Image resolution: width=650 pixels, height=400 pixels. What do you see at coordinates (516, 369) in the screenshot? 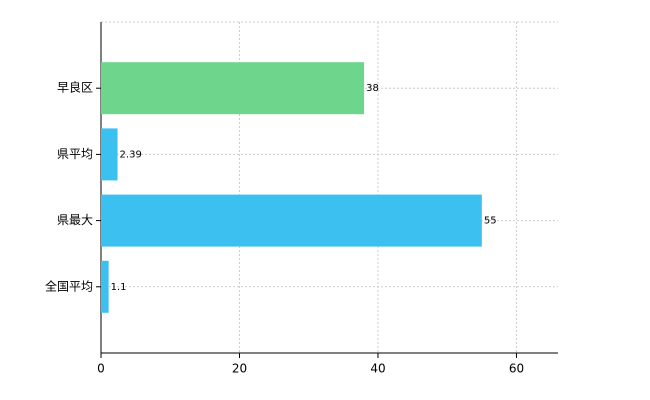
I see `x-tick-label: 60` at bounding box center [516, 369].